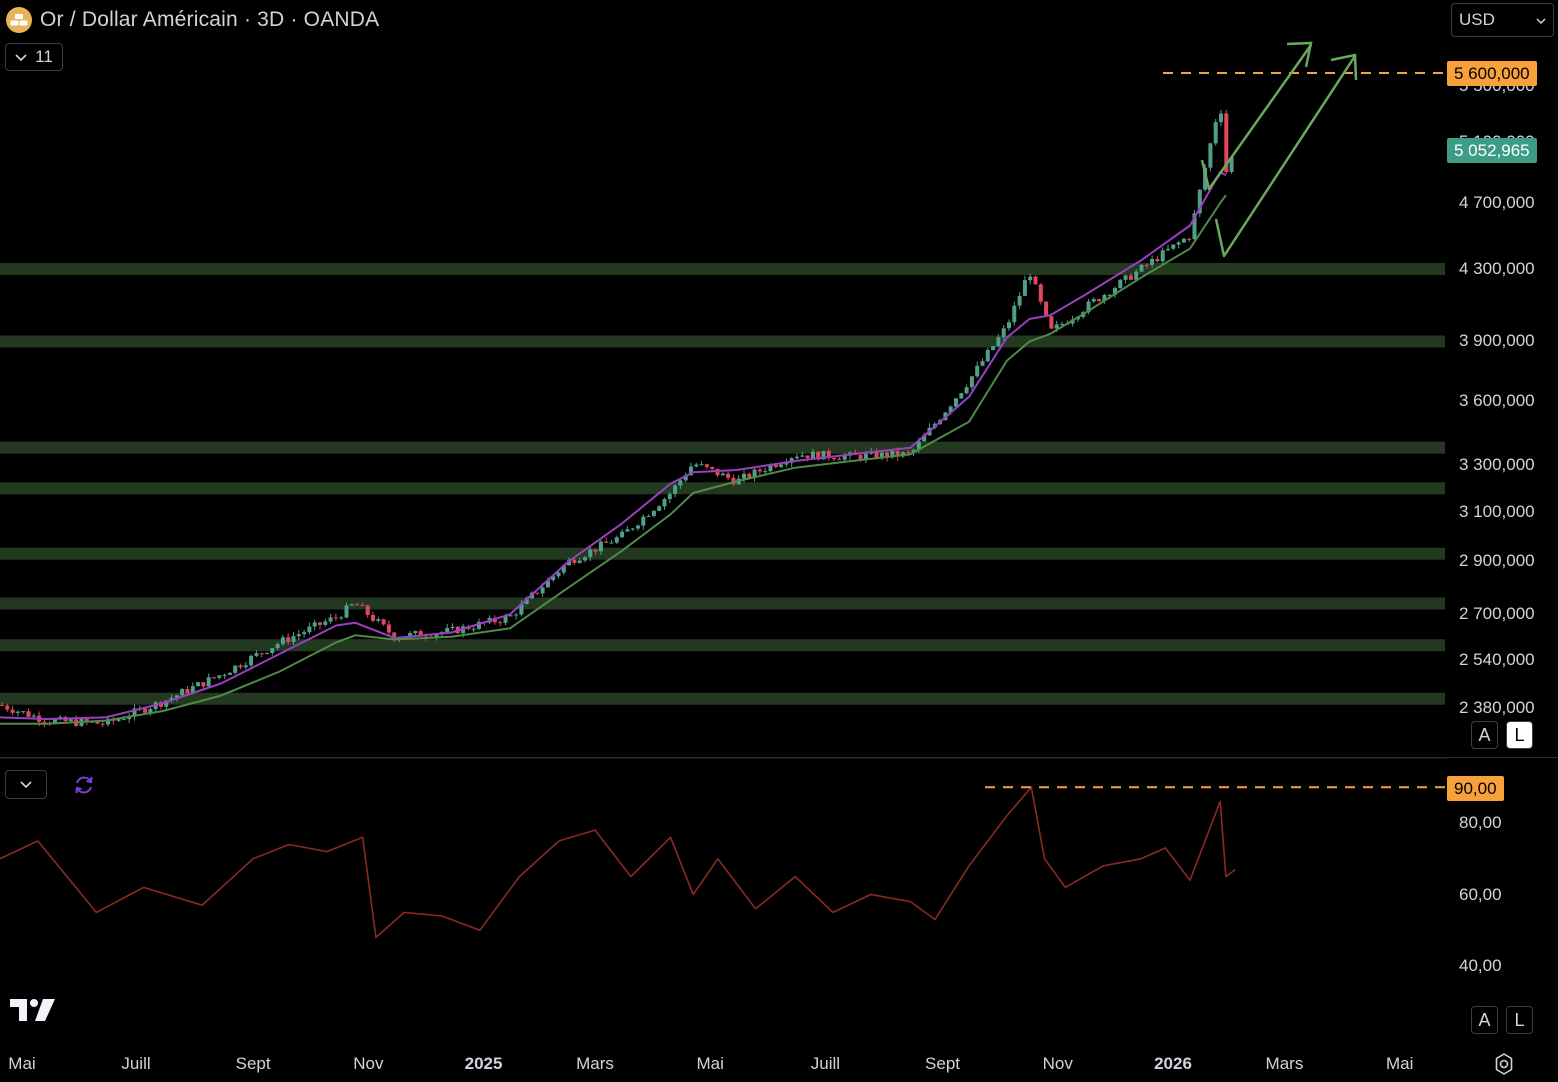 The image size is (1558, 1082). I want to click on rsi-indicator, so click(723, 862).